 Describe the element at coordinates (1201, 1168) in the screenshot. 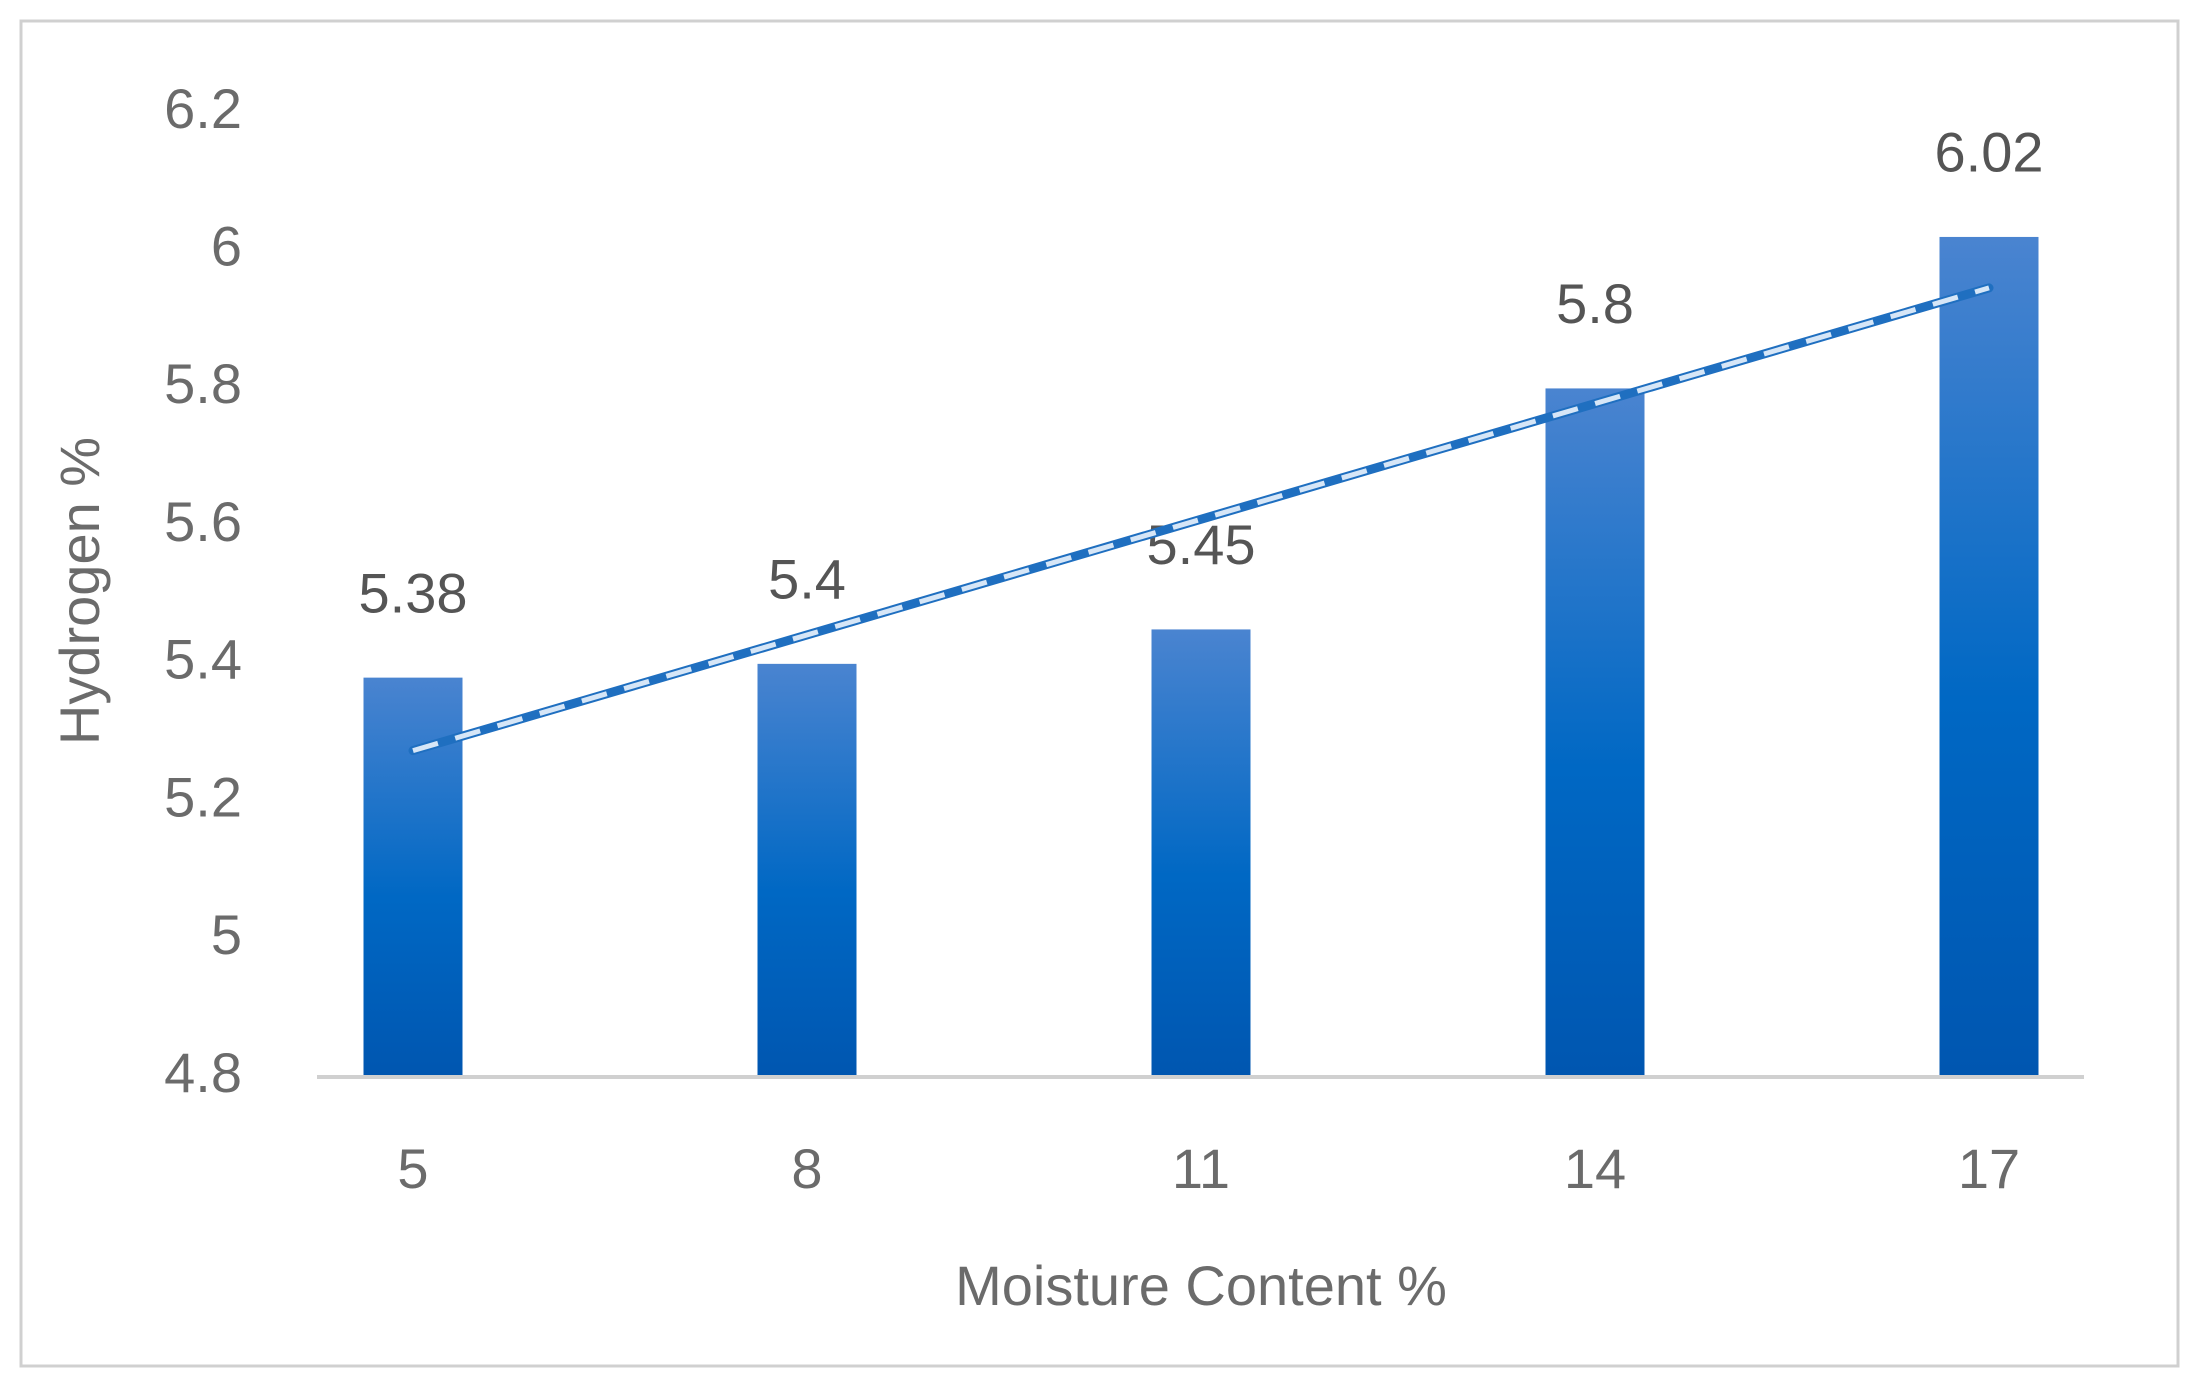

I see `x-tick-label: 11` at that location.